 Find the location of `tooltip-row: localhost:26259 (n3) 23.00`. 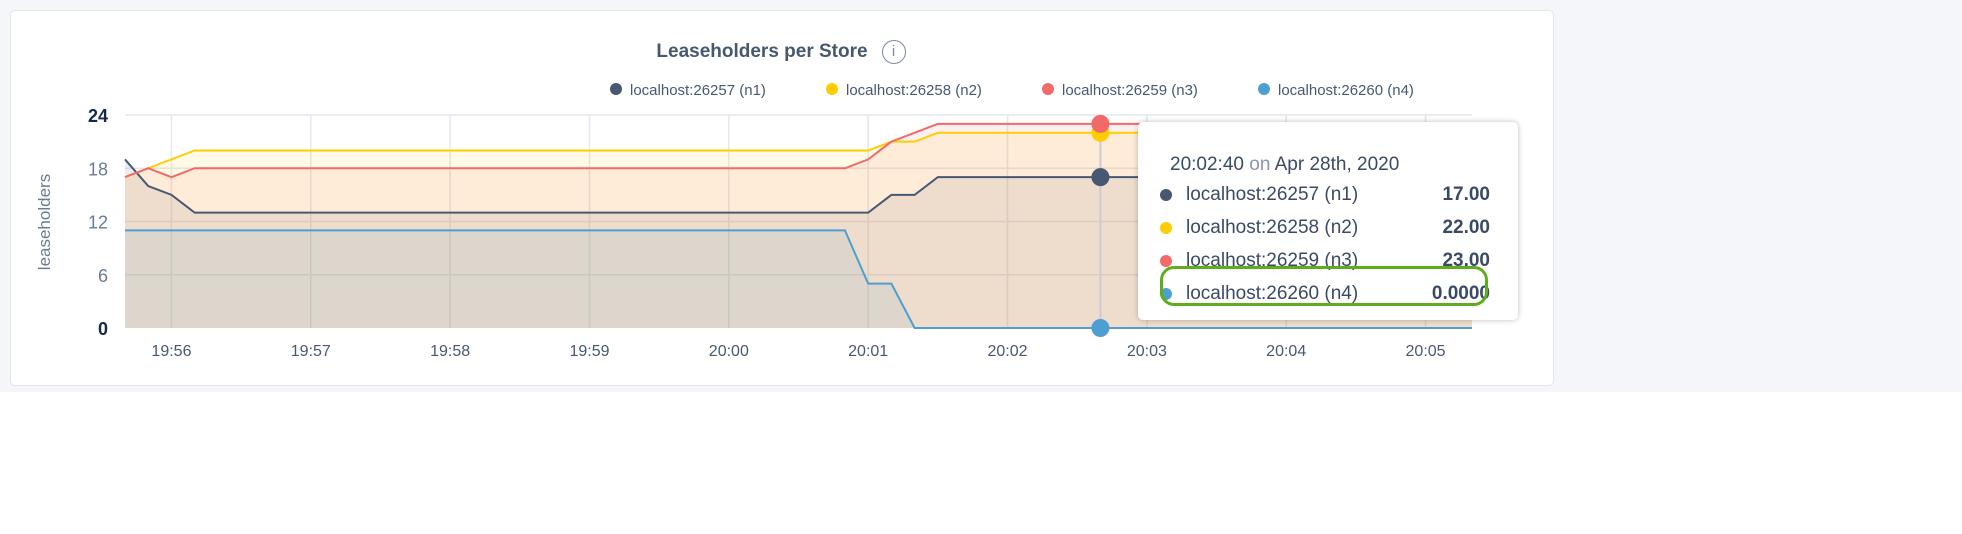

tooltip-row: localhost:26259 (n3) 23.00 is located at coordinates (1325, 261).